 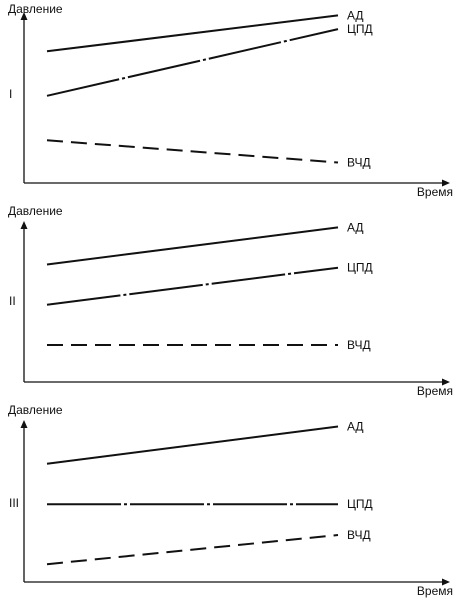 What do you see at coordinates (10, 94) in the screenshot?
I see `panel-label: I` at bounding box center [10, 94].